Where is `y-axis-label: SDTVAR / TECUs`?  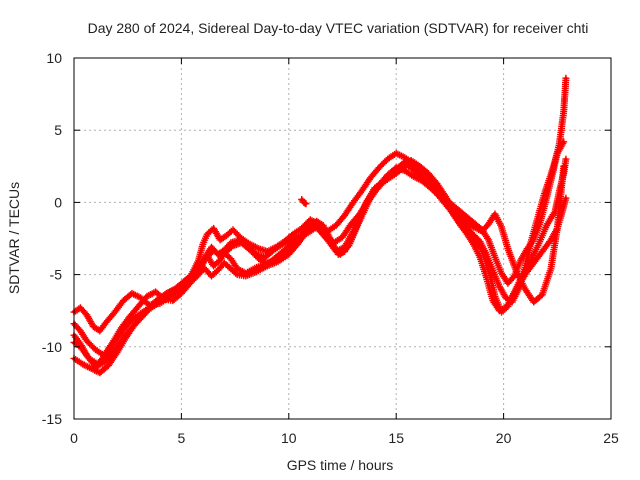 y-axis-label: SDTVAR / TECUs is located at coordinates (14, 238).